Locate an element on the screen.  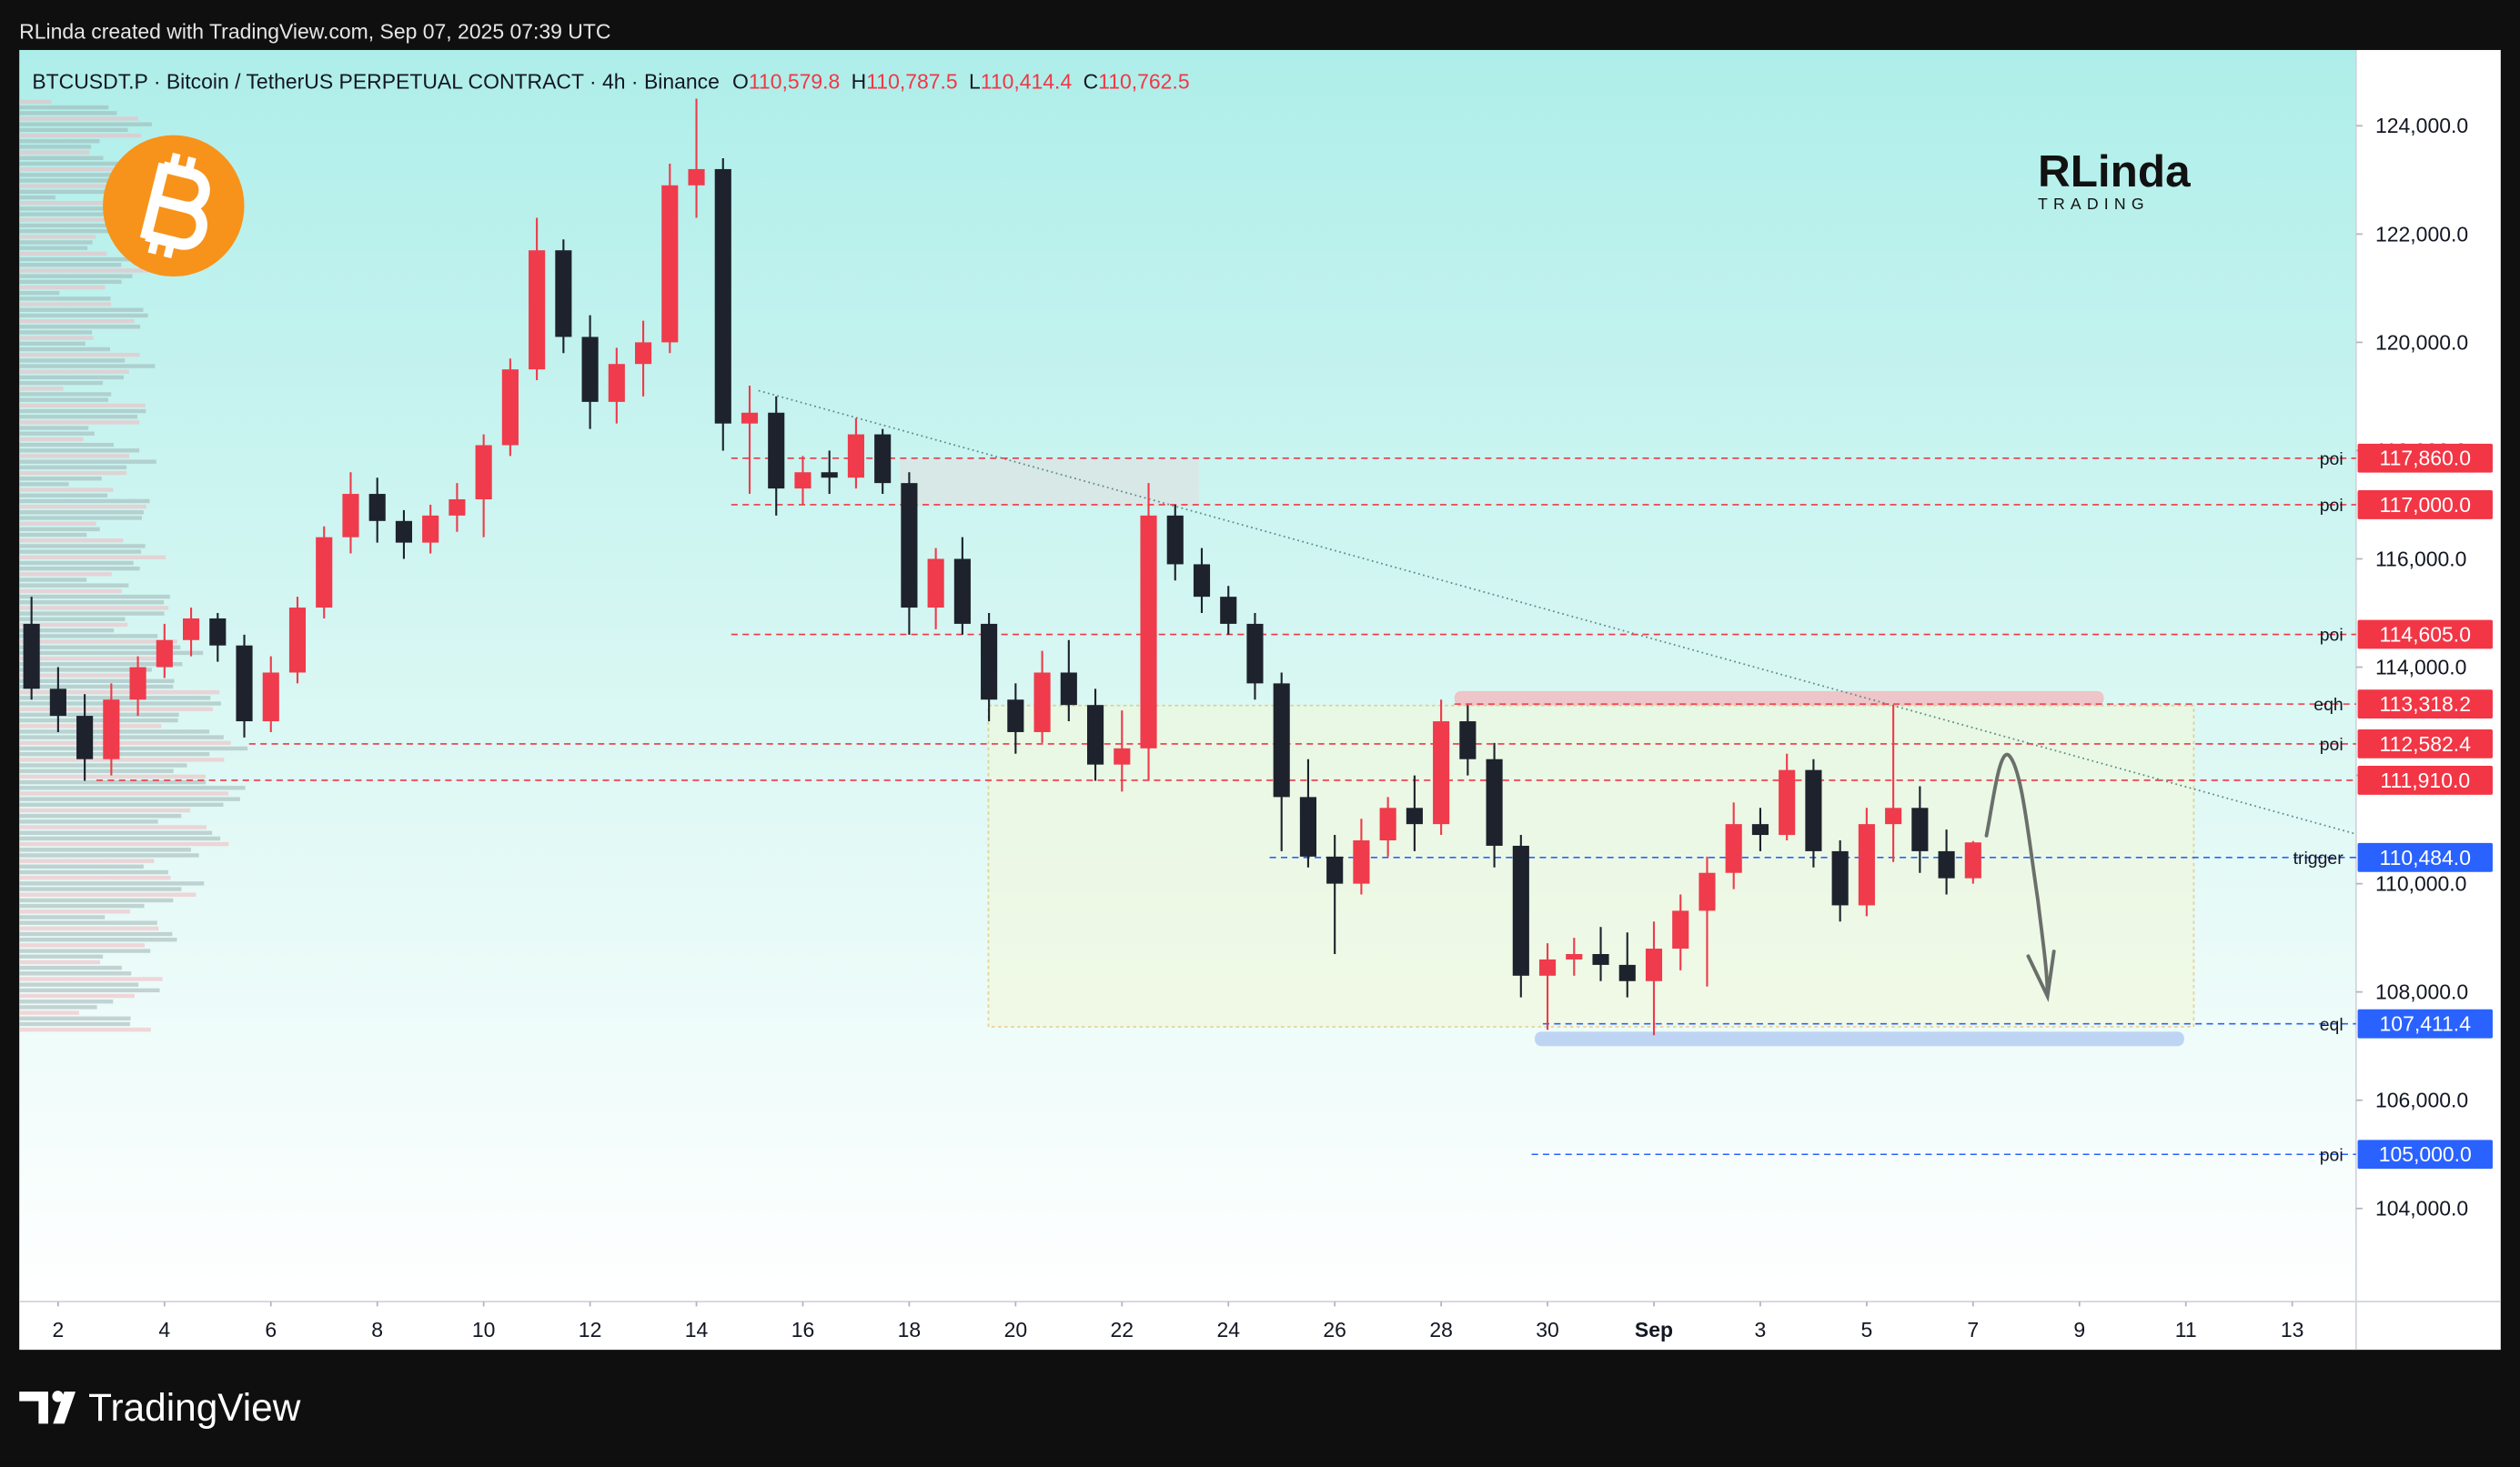
level-label: 114,605.0 is located at coordinates (2425, 634).